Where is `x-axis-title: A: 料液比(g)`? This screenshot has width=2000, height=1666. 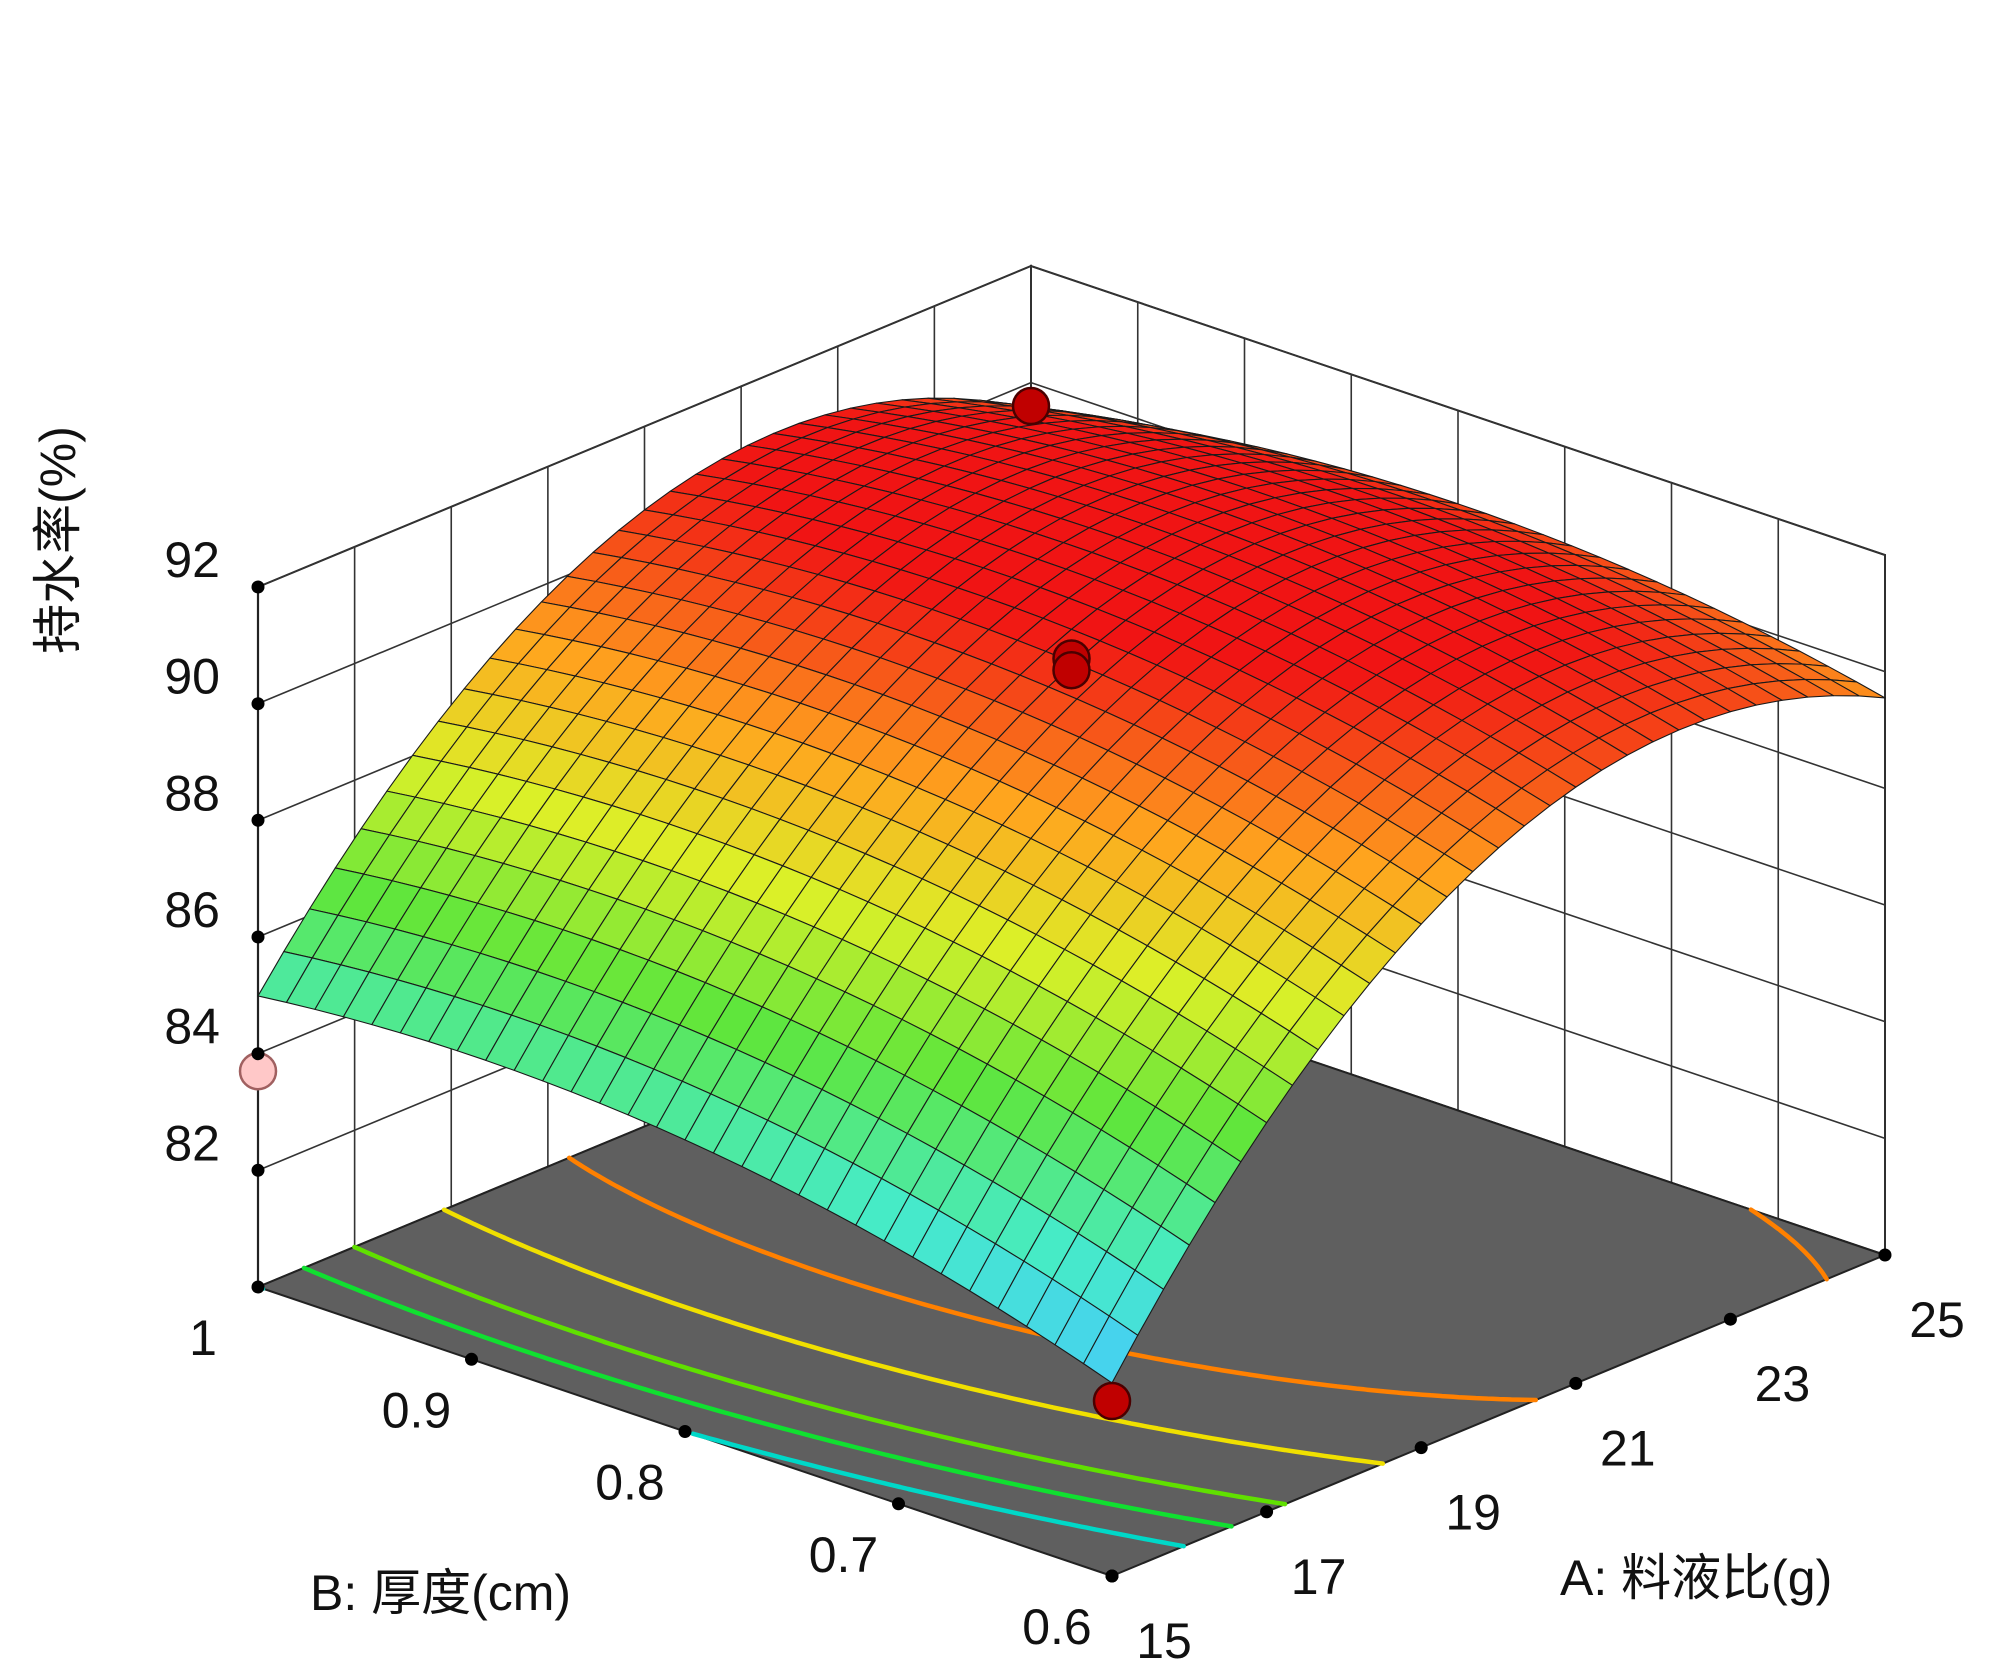 x-axis-title: A: 料液比(g) is located at coordinates (1696, 1578).